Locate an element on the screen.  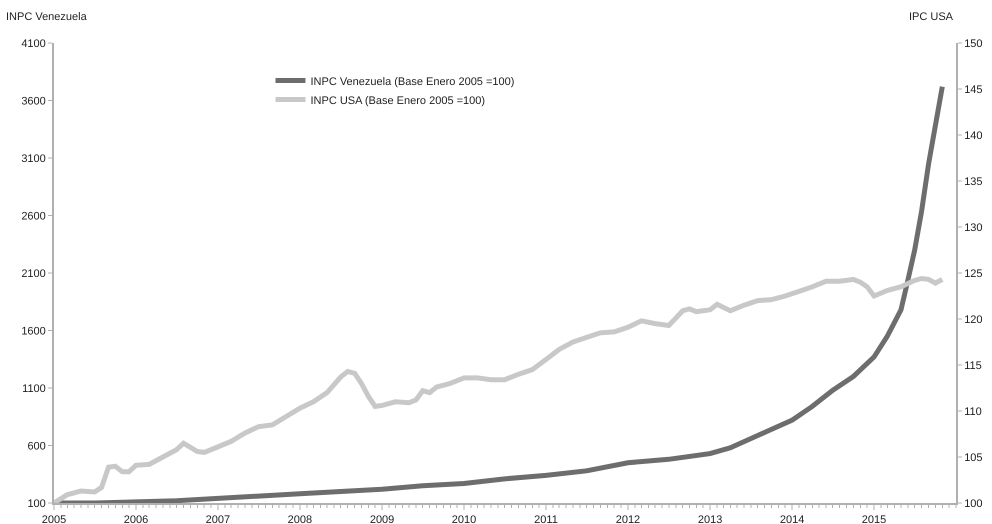
y-tick-label: 2600 is located at coordinates (33, 216).